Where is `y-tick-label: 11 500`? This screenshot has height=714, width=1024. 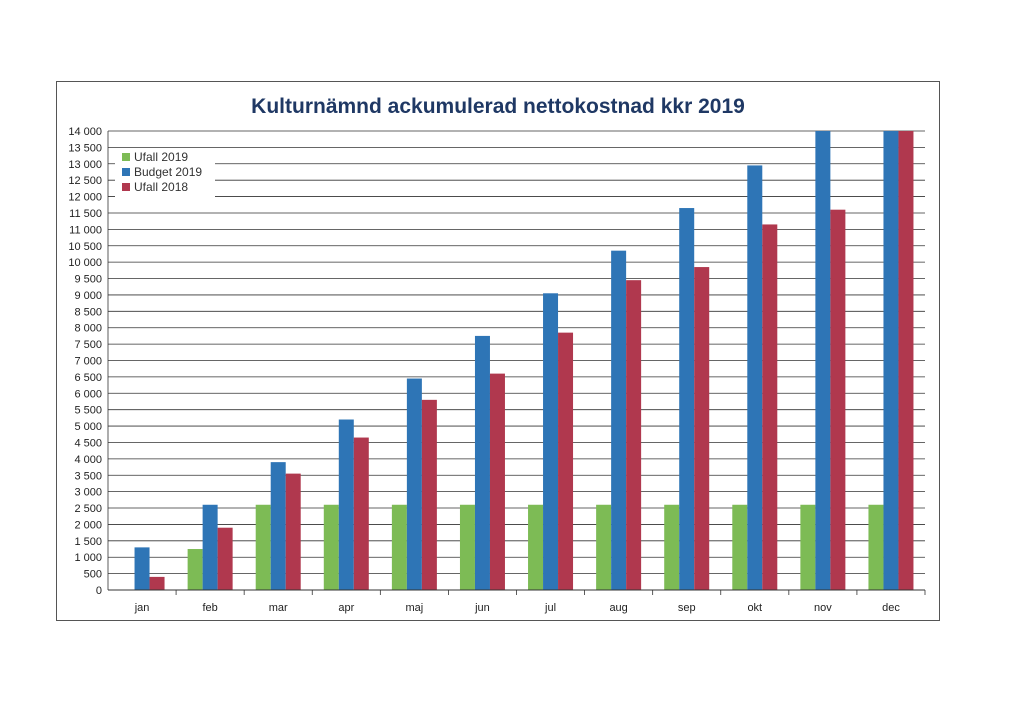
y-tick-label: 11 500 is located at coordinates (85, 214).